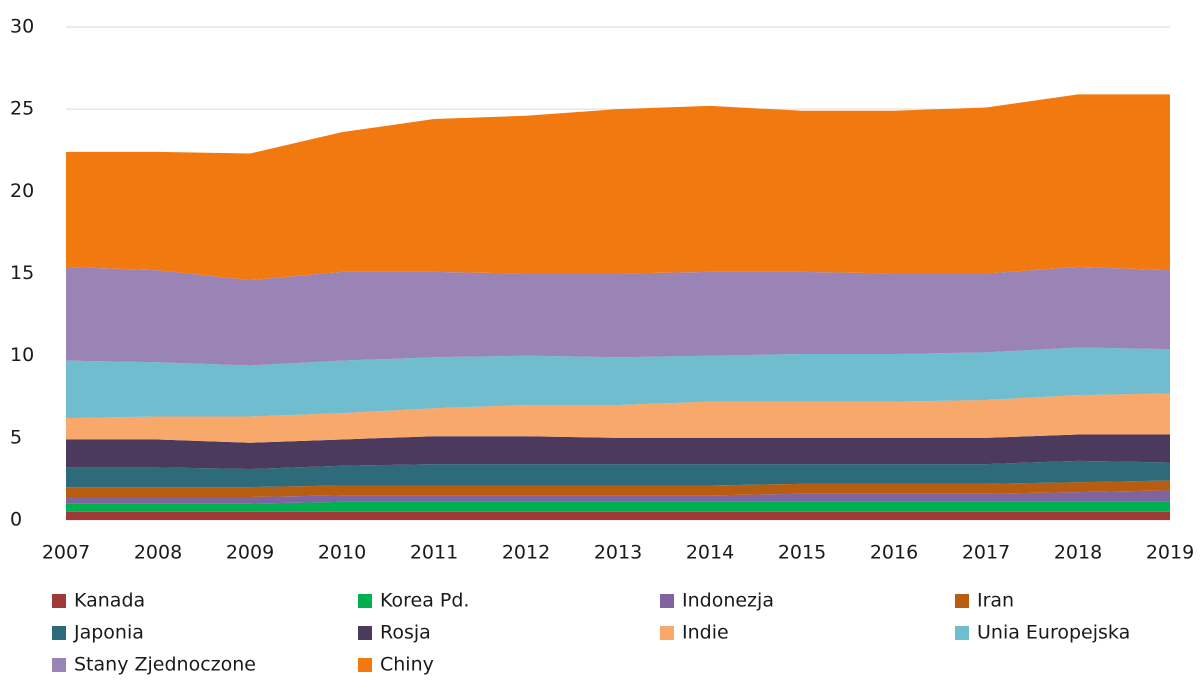 This screenshot has width=1200, height=681. Describe the element at coordinates (250, 553) in the screenshot. I see `x-tick-label: 2009` at that location.